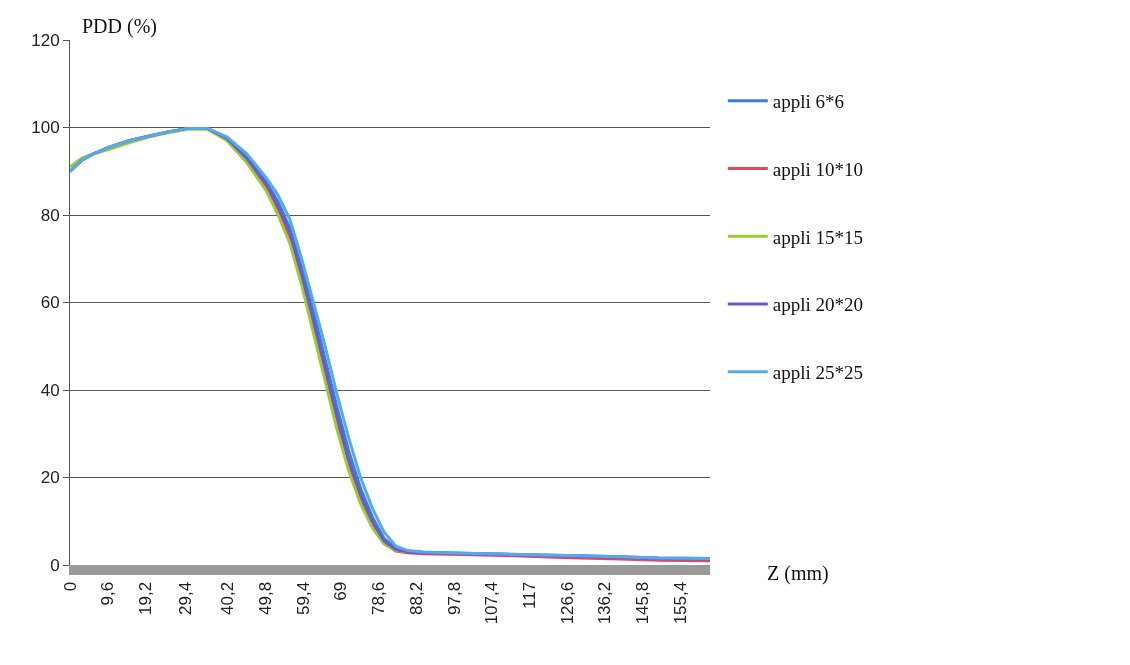 The height and width of the screenshot is (665, 1130). I want to click on x-tick-label: 0, so click(70, 586).